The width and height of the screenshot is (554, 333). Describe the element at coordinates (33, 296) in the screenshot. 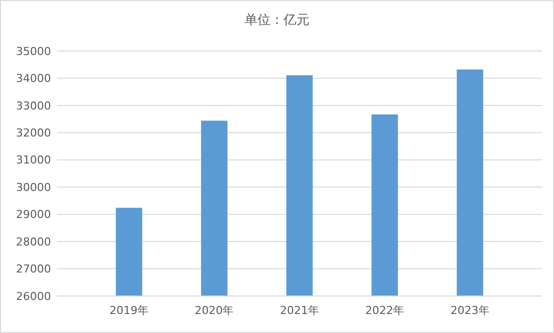

I see `y-tick-label: 26000` at that location.